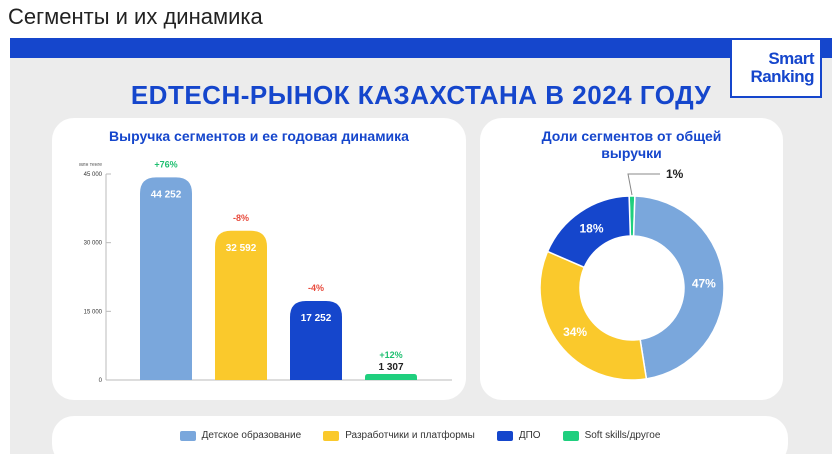 This screenshot has height=454, width=840. I want to click on logo-line-2: Ranking, so click(782, 76).